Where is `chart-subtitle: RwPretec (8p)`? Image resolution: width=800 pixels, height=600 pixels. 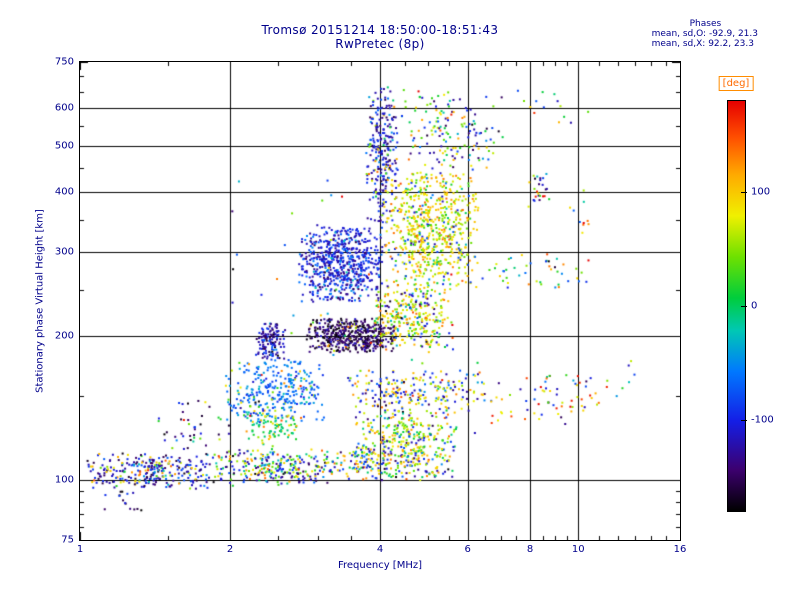 chart-subtitle: RwPretec (8p) is located at coordinates (380, 44).